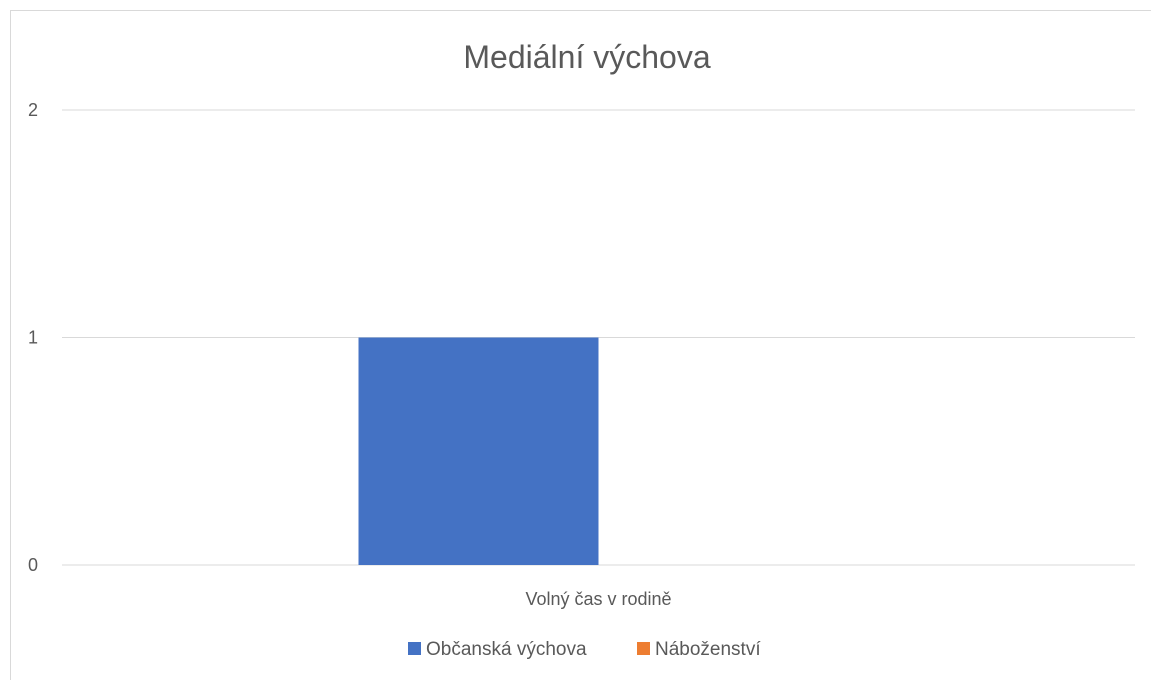 The height and width of the screenshot is (680, 1153). I want to click on bars, so click(478, 451).